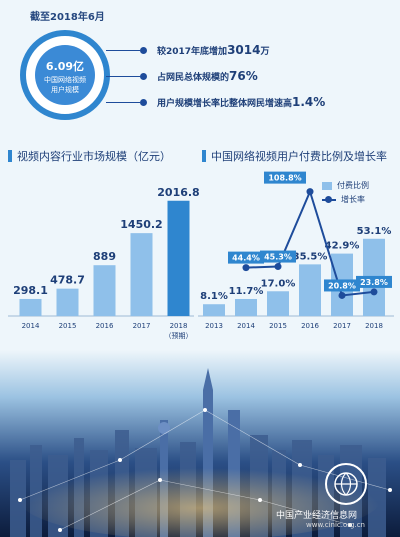 The height and width of the screenshot is (537, 400). What do you see at coordinates (243, 76) in the screenshot?
I see `stat-highlight: 76%` at bounding box center [243, 76].